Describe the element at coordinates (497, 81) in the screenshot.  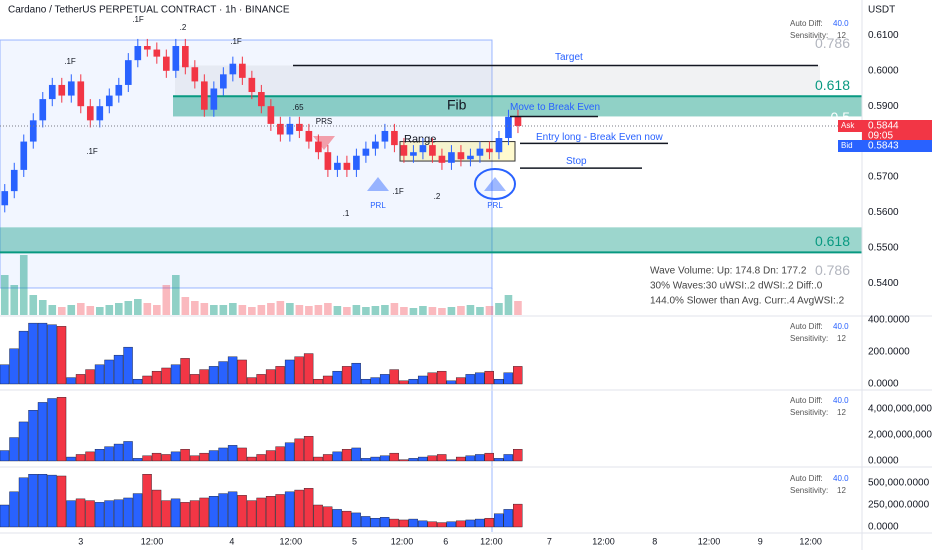
I see `fib-band` at that location.